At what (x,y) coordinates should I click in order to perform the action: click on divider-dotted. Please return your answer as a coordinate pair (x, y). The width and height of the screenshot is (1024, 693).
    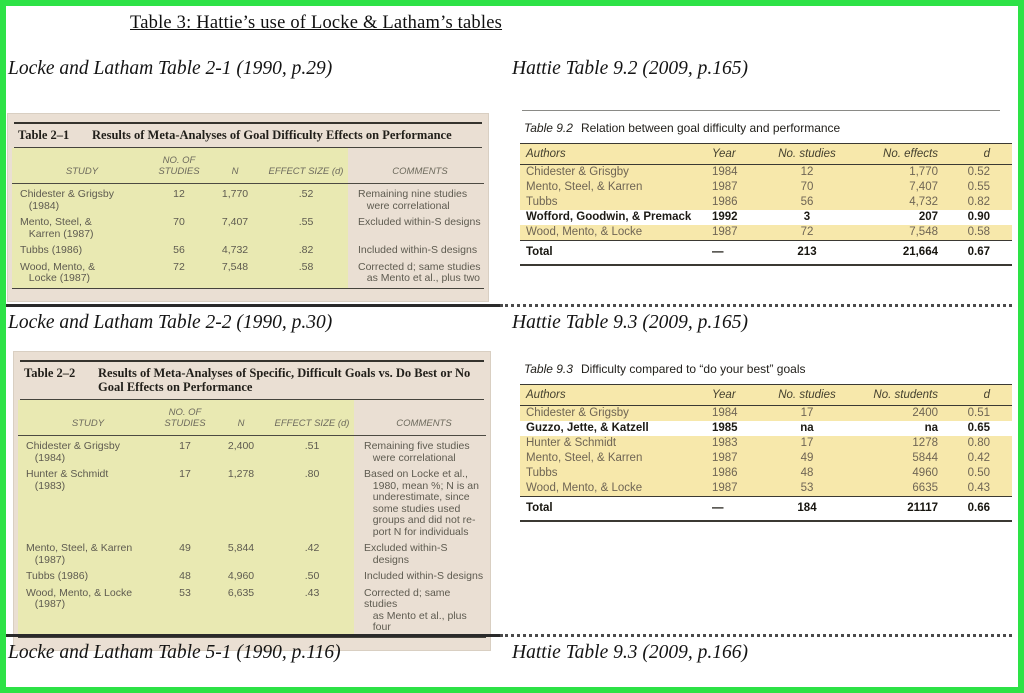
    Looking at the image, I should click on (756, 635).